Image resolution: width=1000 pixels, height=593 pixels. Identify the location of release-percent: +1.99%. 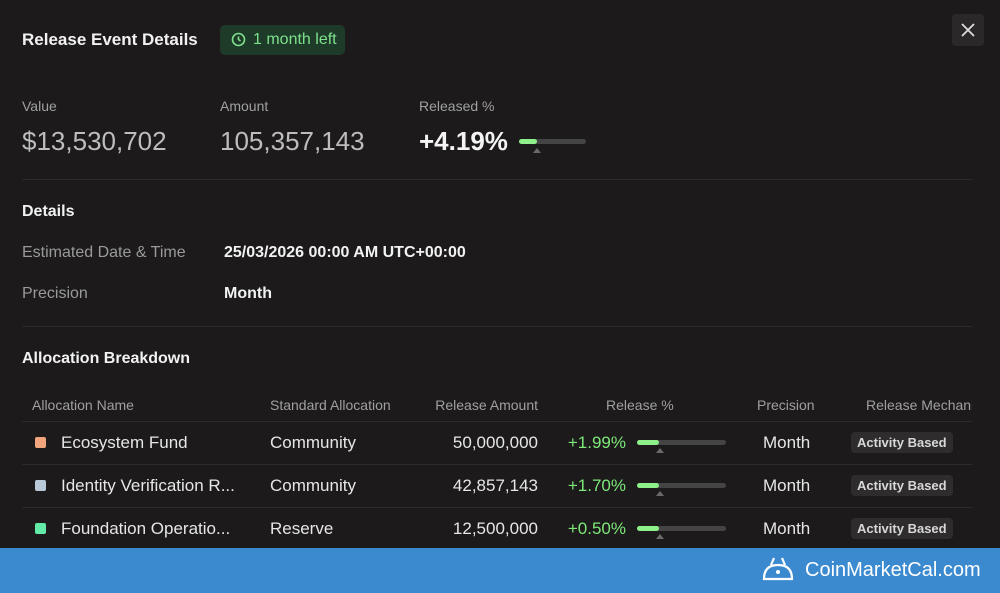
(596, 442).